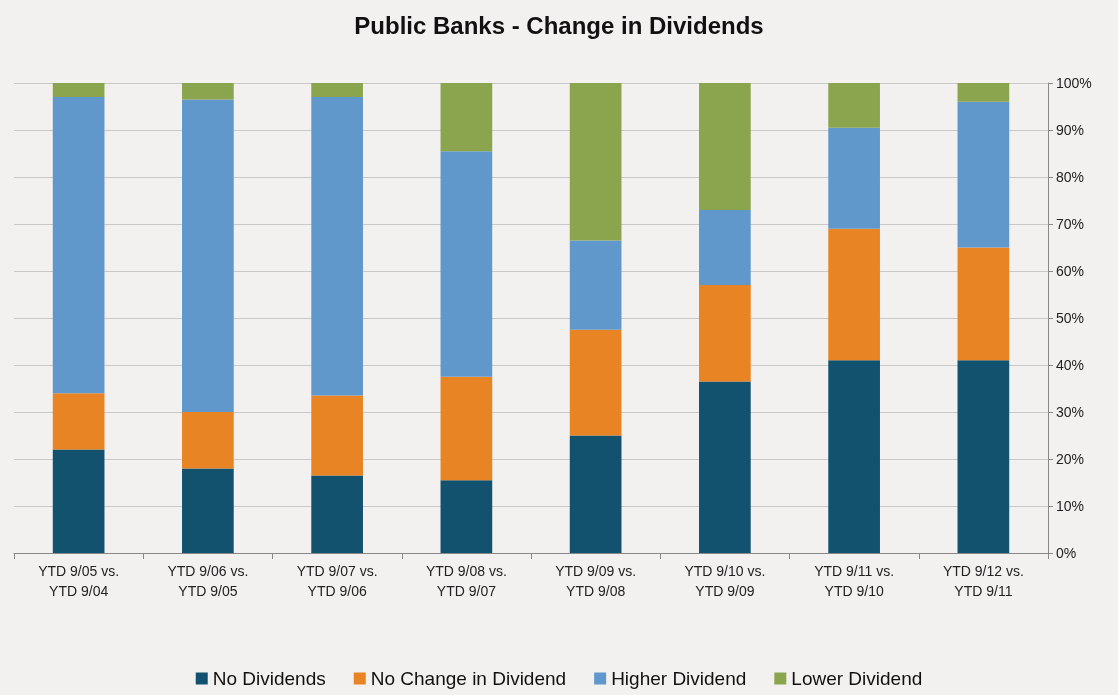 The image size is (1118, 695). I want to click on legend-label: No Change in Dividend, so click(468, 678).